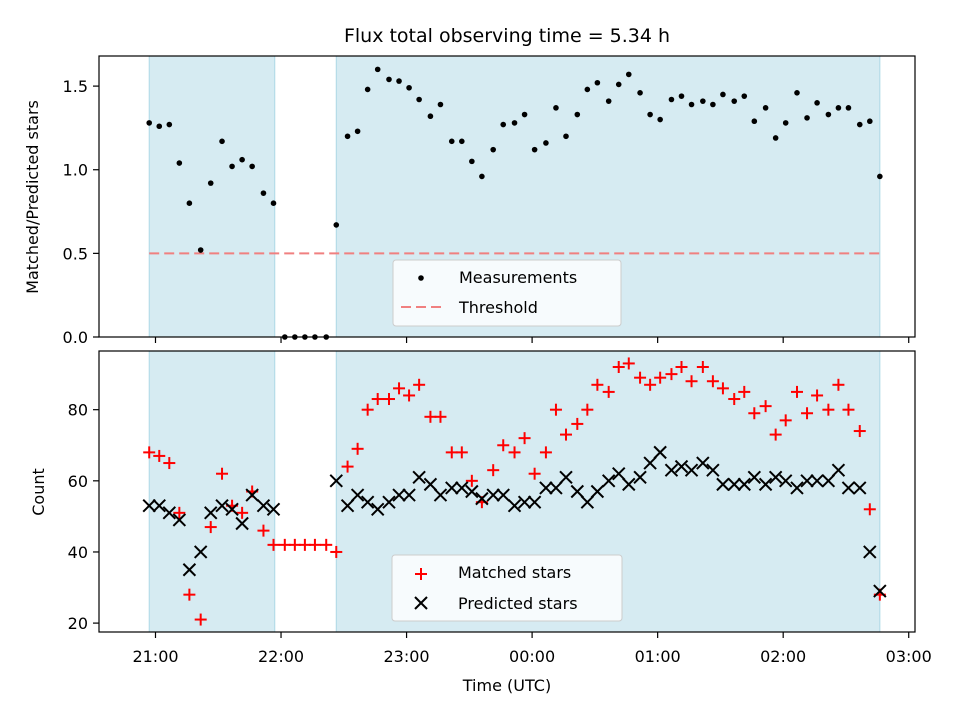  I want to click on count-legend: Matched stars Predicted stars, so click(507, 588).